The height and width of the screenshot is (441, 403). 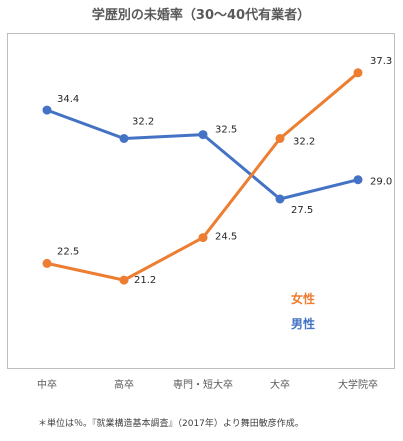 What do you see at coordinates (303, 298) in the screenshot?
I see `legend-female: 女性` at bounding box center [303, 298].